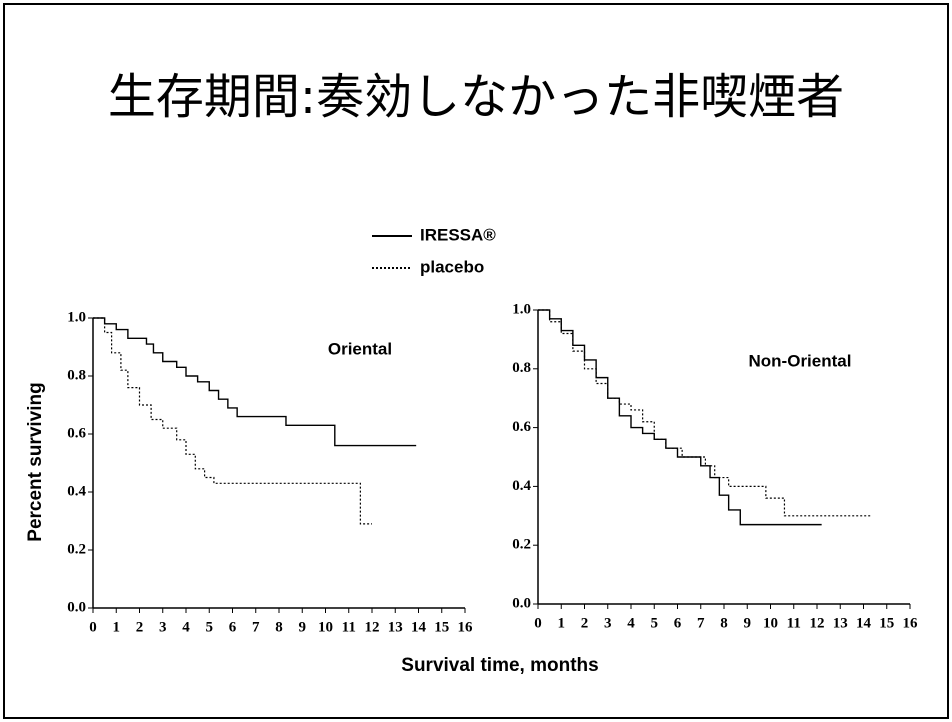  I want to click on legend-label: IRESSA®, so click(458, 234).